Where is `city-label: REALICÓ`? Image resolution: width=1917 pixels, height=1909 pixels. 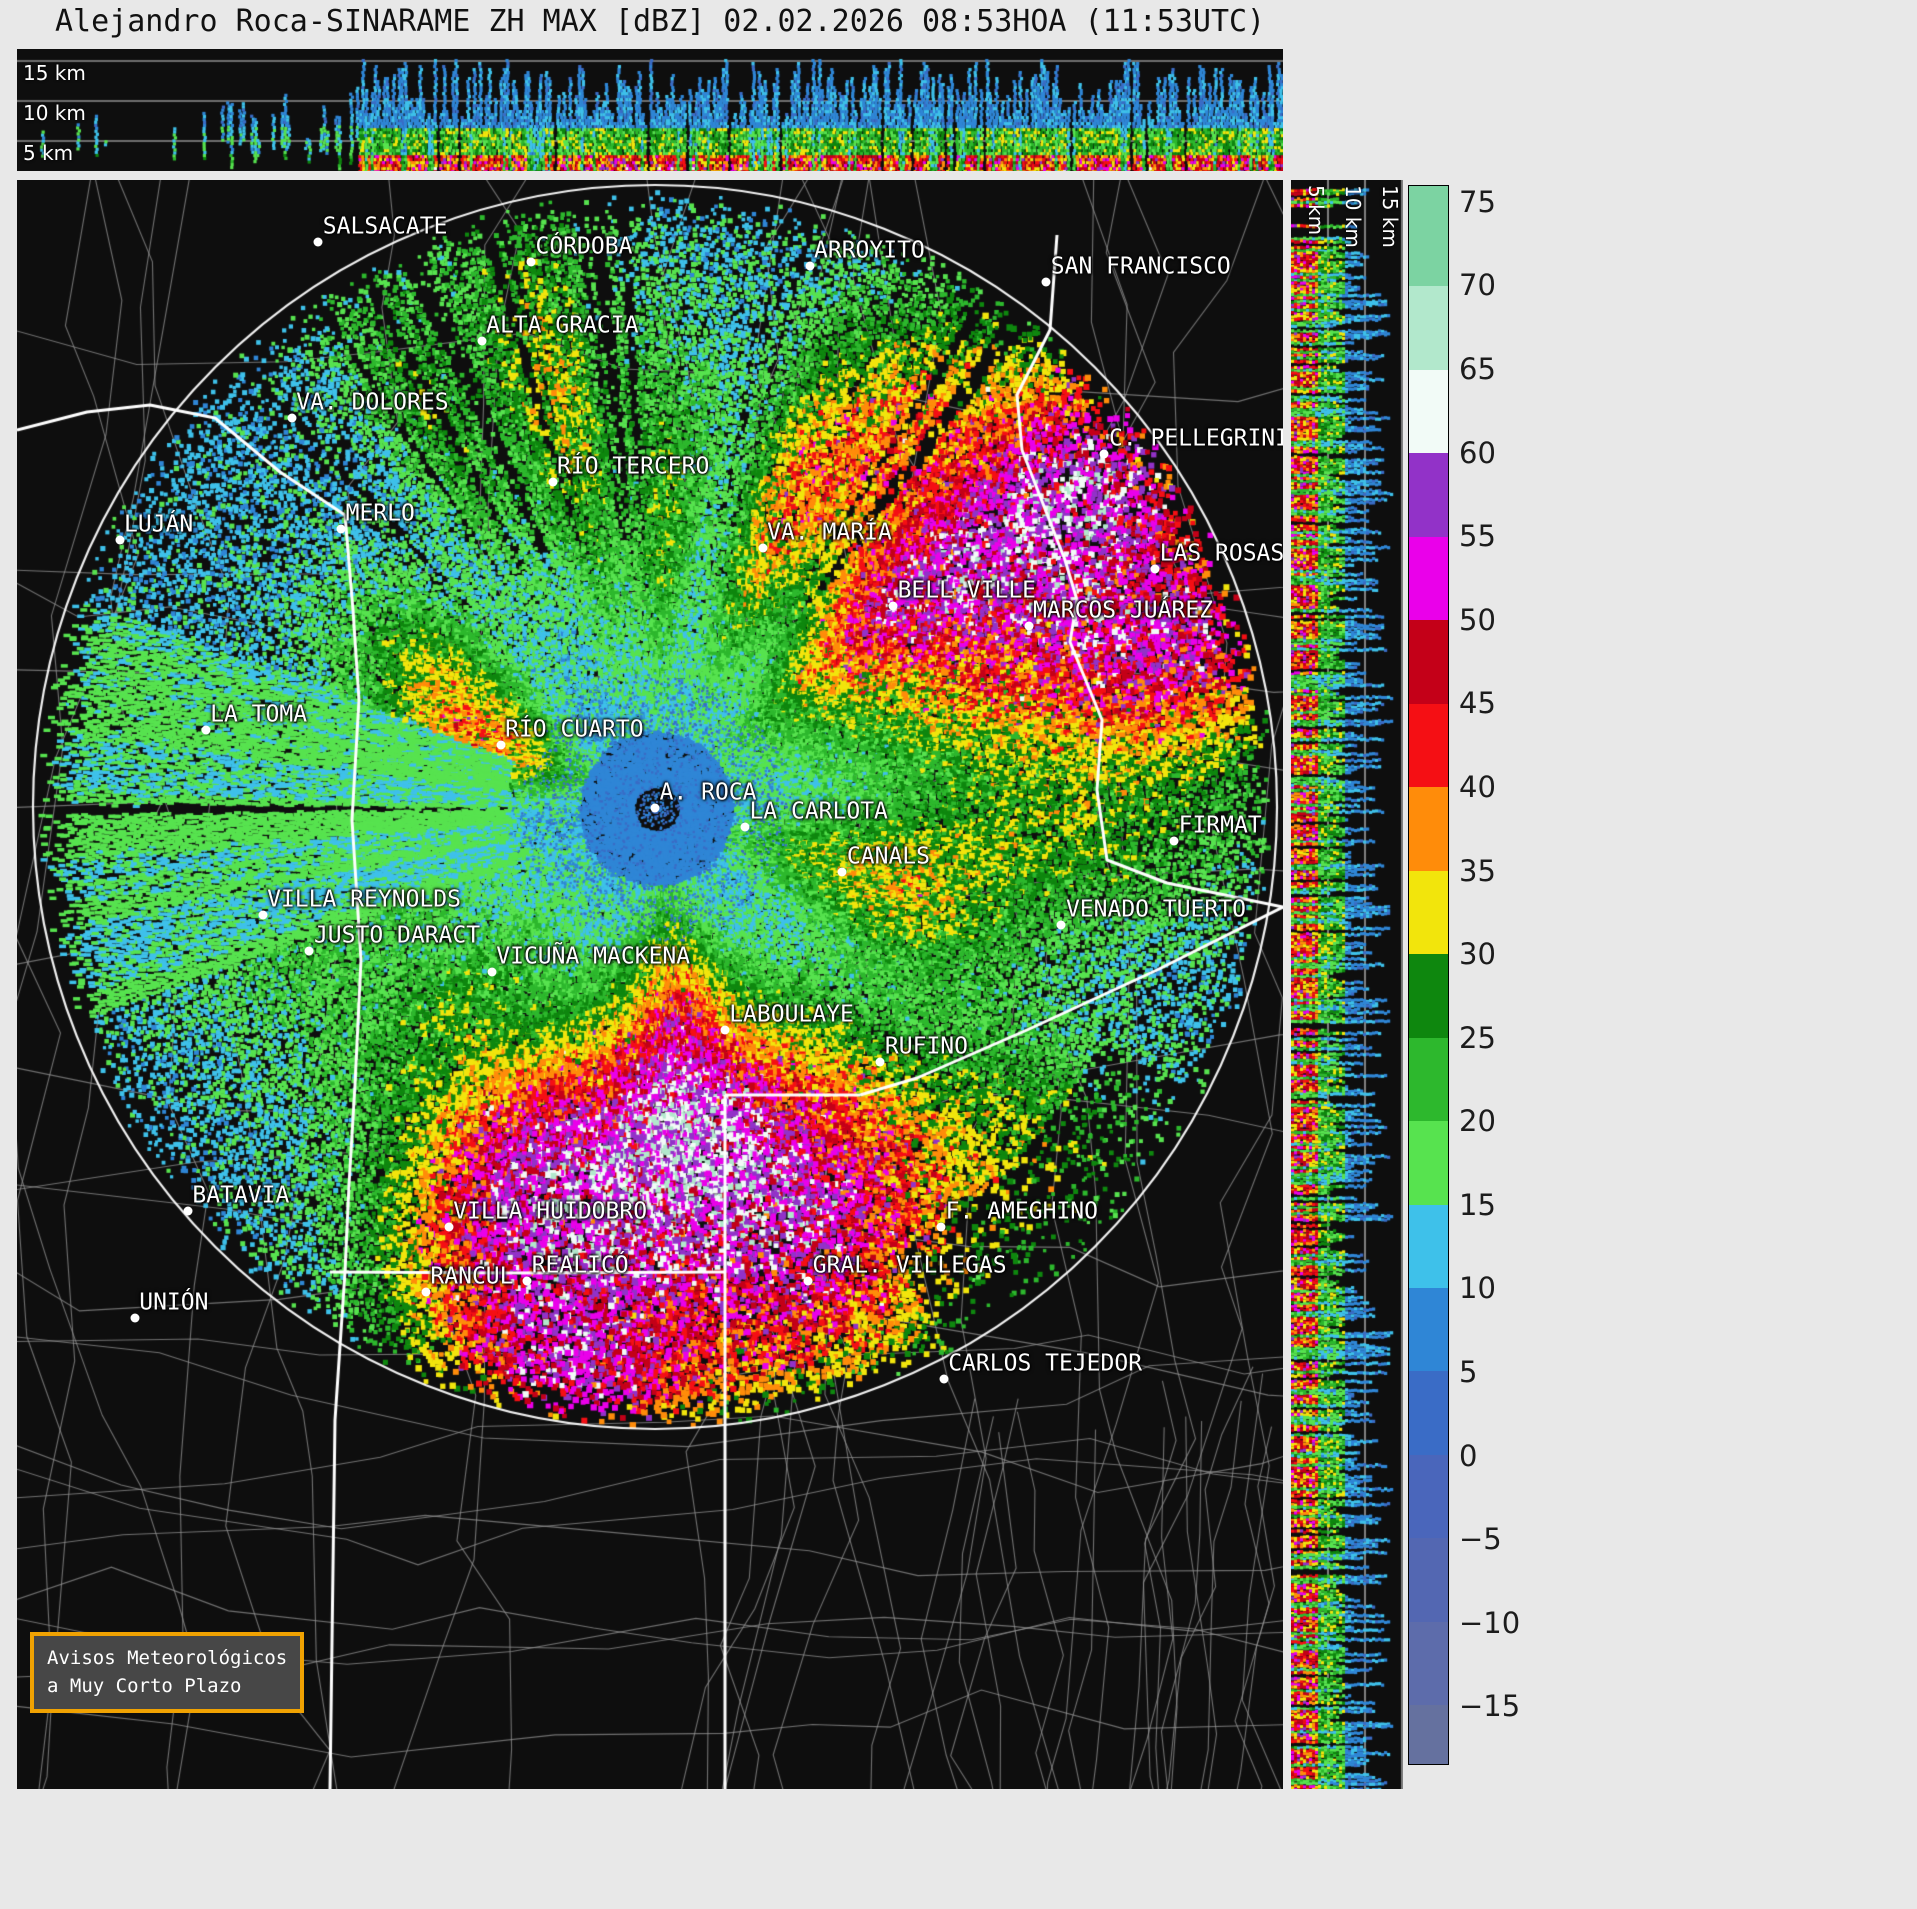 city-label: REALICÓ is located at coordinates (580, 1265).